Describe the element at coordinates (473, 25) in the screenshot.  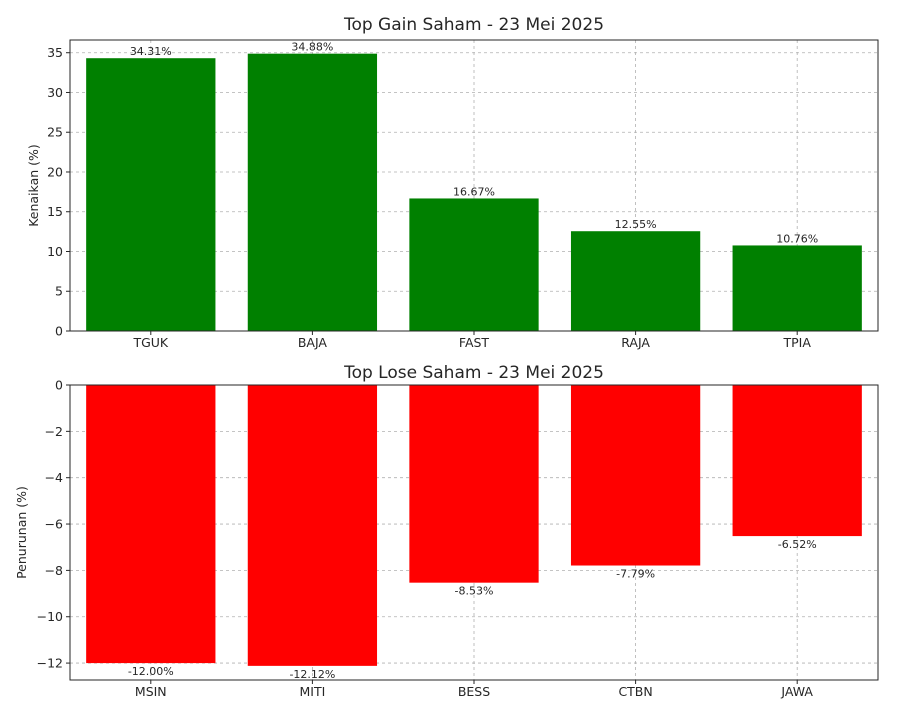
I see `gain-chart-title: Top Gain Saham - 23 Mei 2025` at that location.